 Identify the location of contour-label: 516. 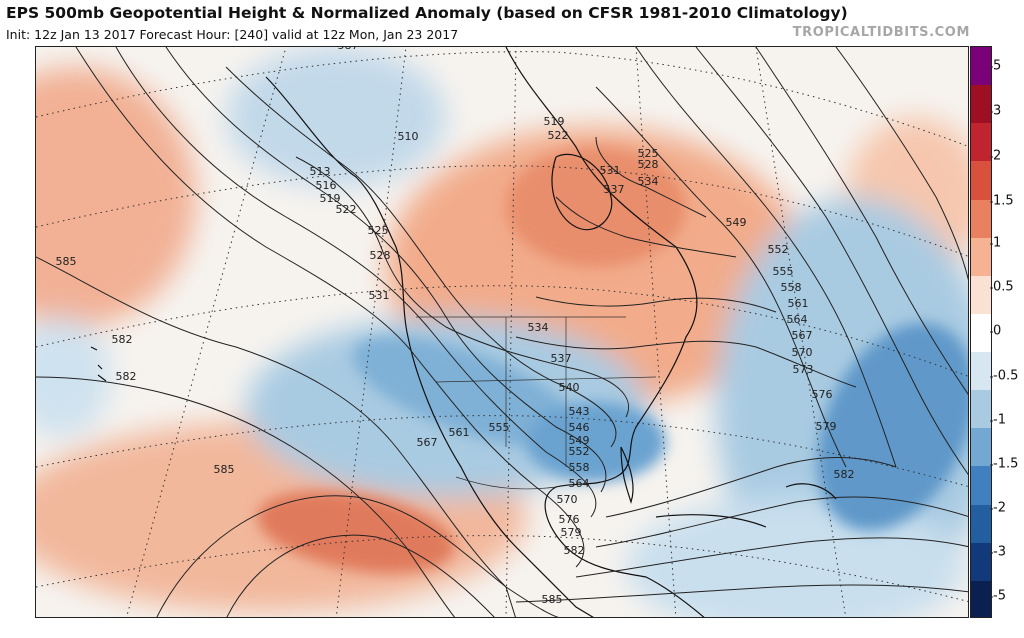
(326, 185).